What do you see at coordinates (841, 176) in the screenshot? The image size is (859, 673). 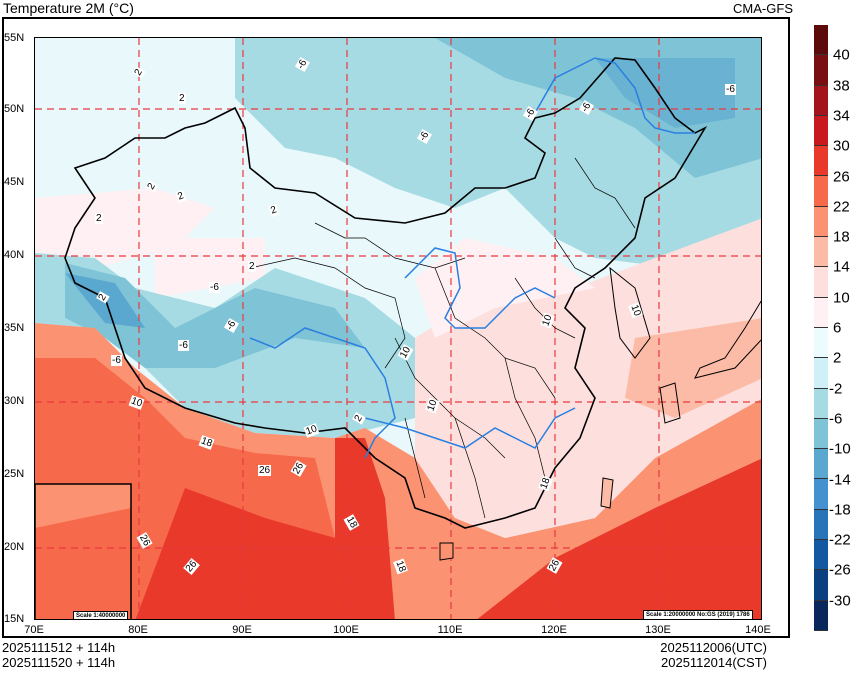 I see `colorbar-tick-label: 26` at bounding box center [841, 176].